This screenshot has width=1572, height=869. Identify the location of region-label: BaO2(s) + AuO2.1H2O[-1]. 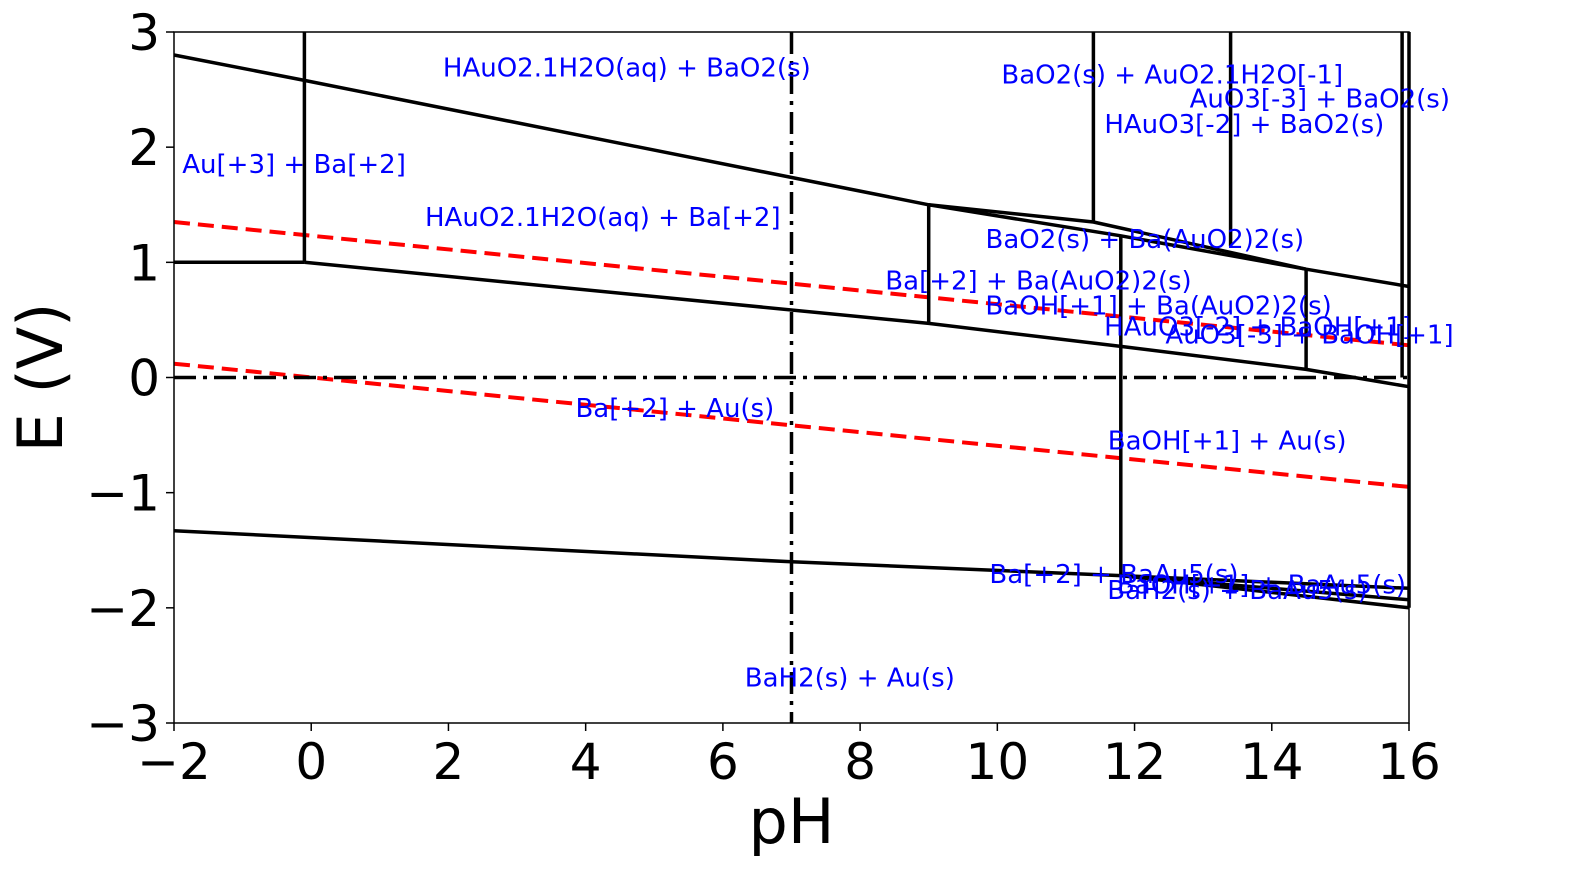
(1172, 75).